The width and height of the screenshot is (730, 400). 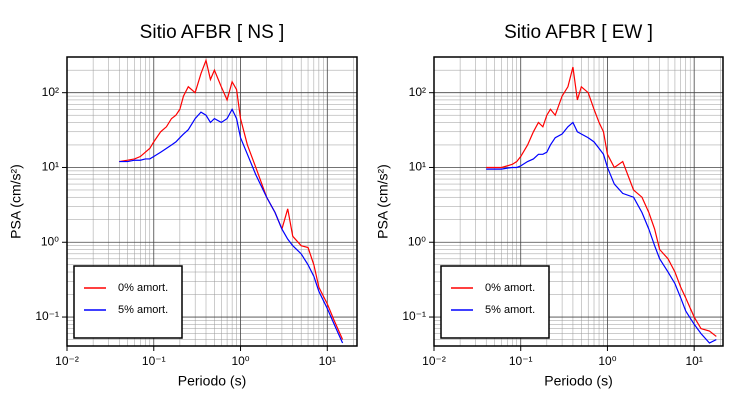 What do you see at coordinates (578, 32) in the screenshot?
I see `chart-title: Sitio AFBR [ EW ]` at bounding box center [578, 32].